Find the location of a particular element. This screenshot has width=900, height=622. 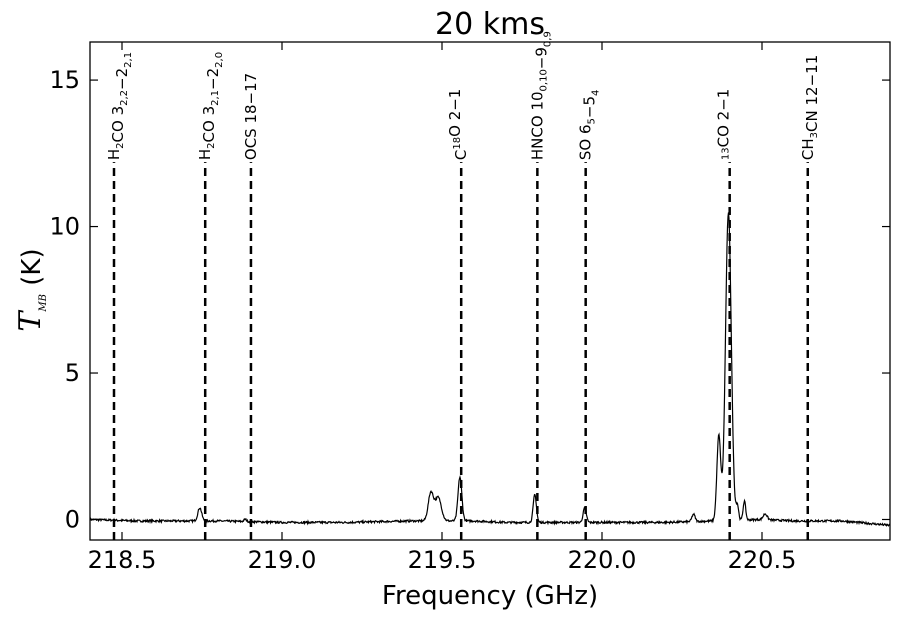

y-axis-label-unit: (K) is located at coordinates (32, 271).